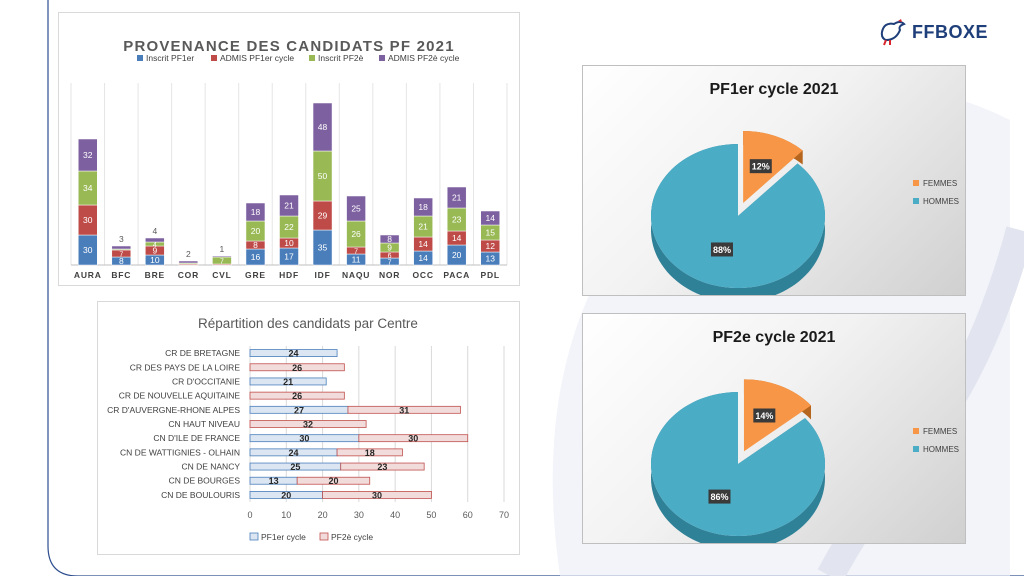 This screenshot has width=1024, height=576. Describe the element at coordinates (308, 323) in the screenshot. I see `chart-title: Répartition des candidats par Centre` at that location.